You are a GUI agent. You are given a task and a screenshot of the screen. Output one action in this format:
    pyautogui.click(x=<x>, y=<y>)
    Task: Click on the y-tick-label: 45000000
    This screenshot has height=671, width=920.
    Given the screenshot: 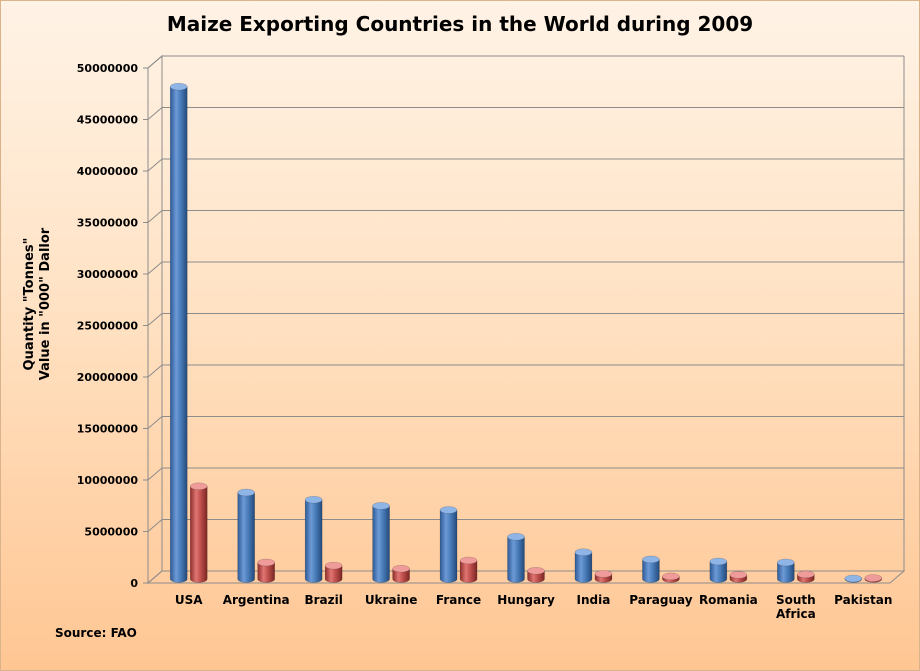 What is the action you would take?
    pyautogui.click(x=108, y=120)
    